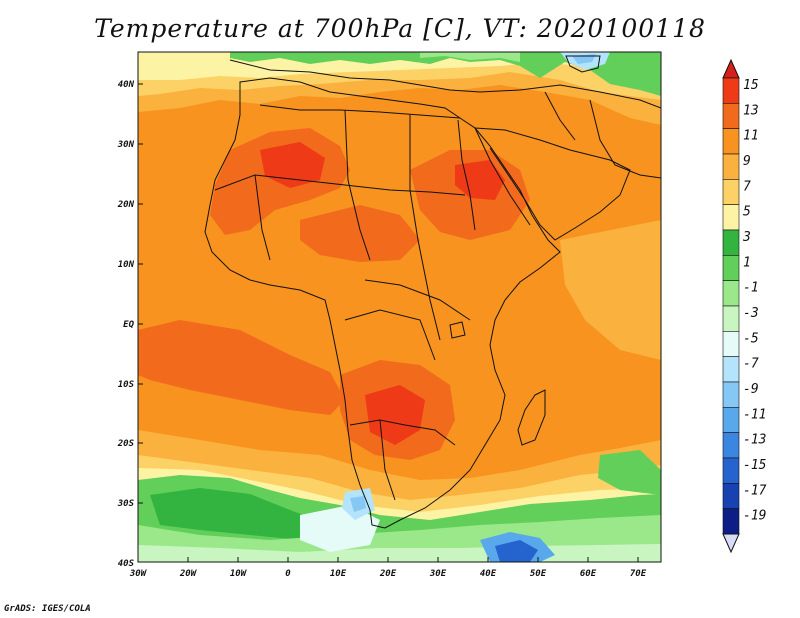  I want to click on field-south-darkgreen, so click(240, 514).